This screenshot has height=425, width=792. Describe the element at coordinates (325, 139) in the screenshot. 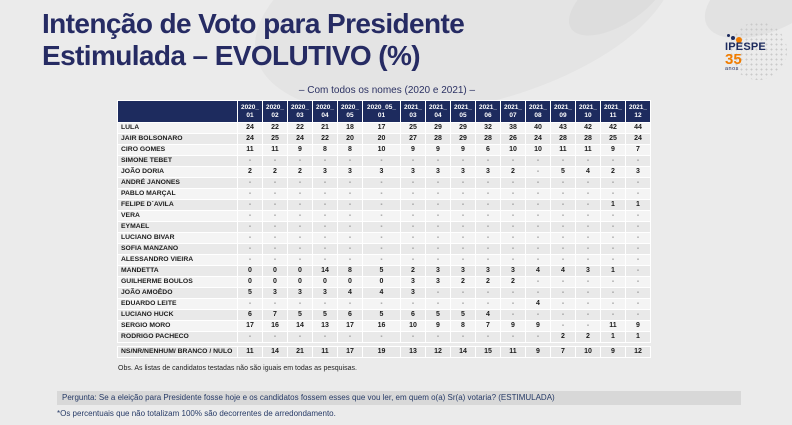

I see `value-cell: 22` at that location.